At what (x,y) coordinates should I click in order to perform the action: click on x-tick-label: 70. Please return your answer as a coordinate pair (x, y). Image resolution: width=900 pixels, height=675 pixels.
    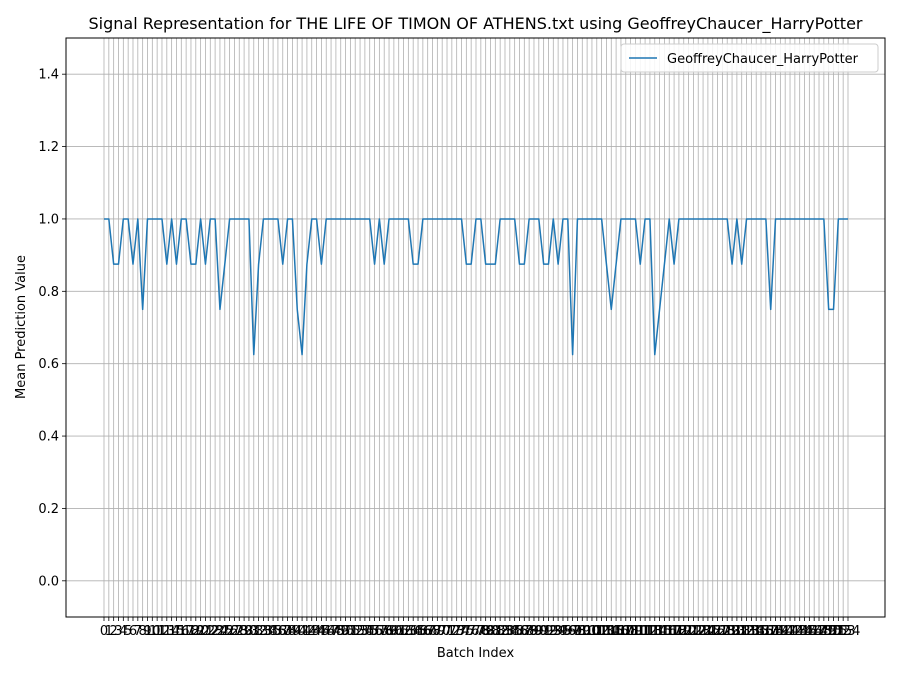
    Looking at the image, I should click on (442, 631).